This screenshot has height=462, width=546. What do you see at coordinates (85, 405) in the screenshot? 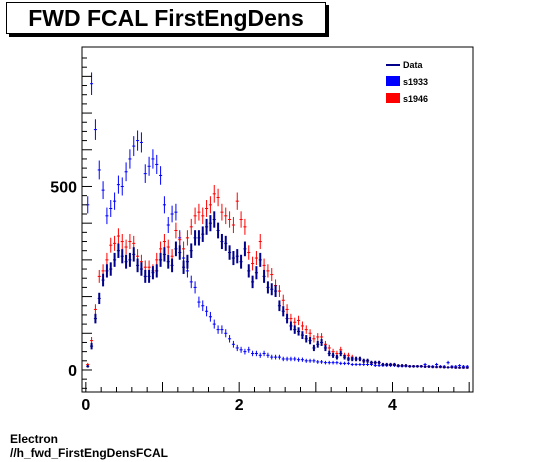
I see `x-tick-label: 0` at bounding box center [85, 405].